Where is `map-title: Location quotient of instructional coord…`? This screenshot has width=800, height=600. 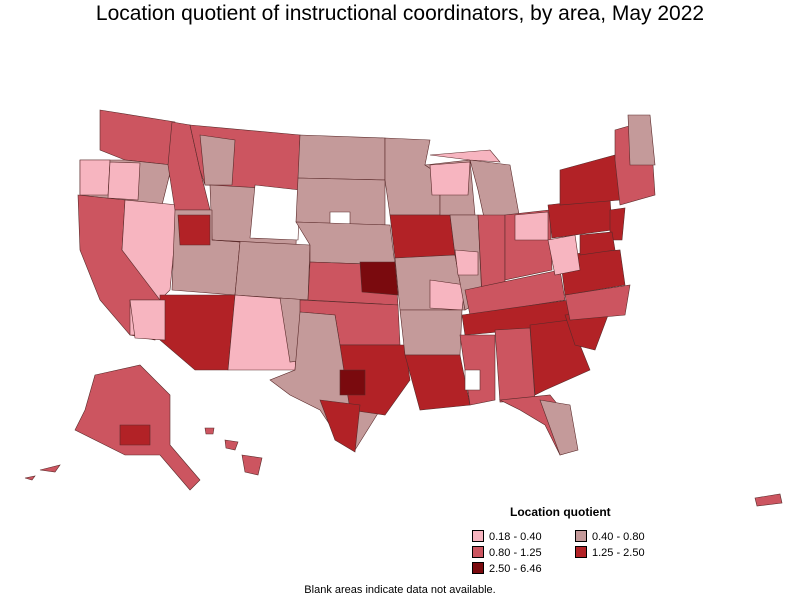 map-title: Location quotient of instructional coord… is located at coordinates (400, 13).